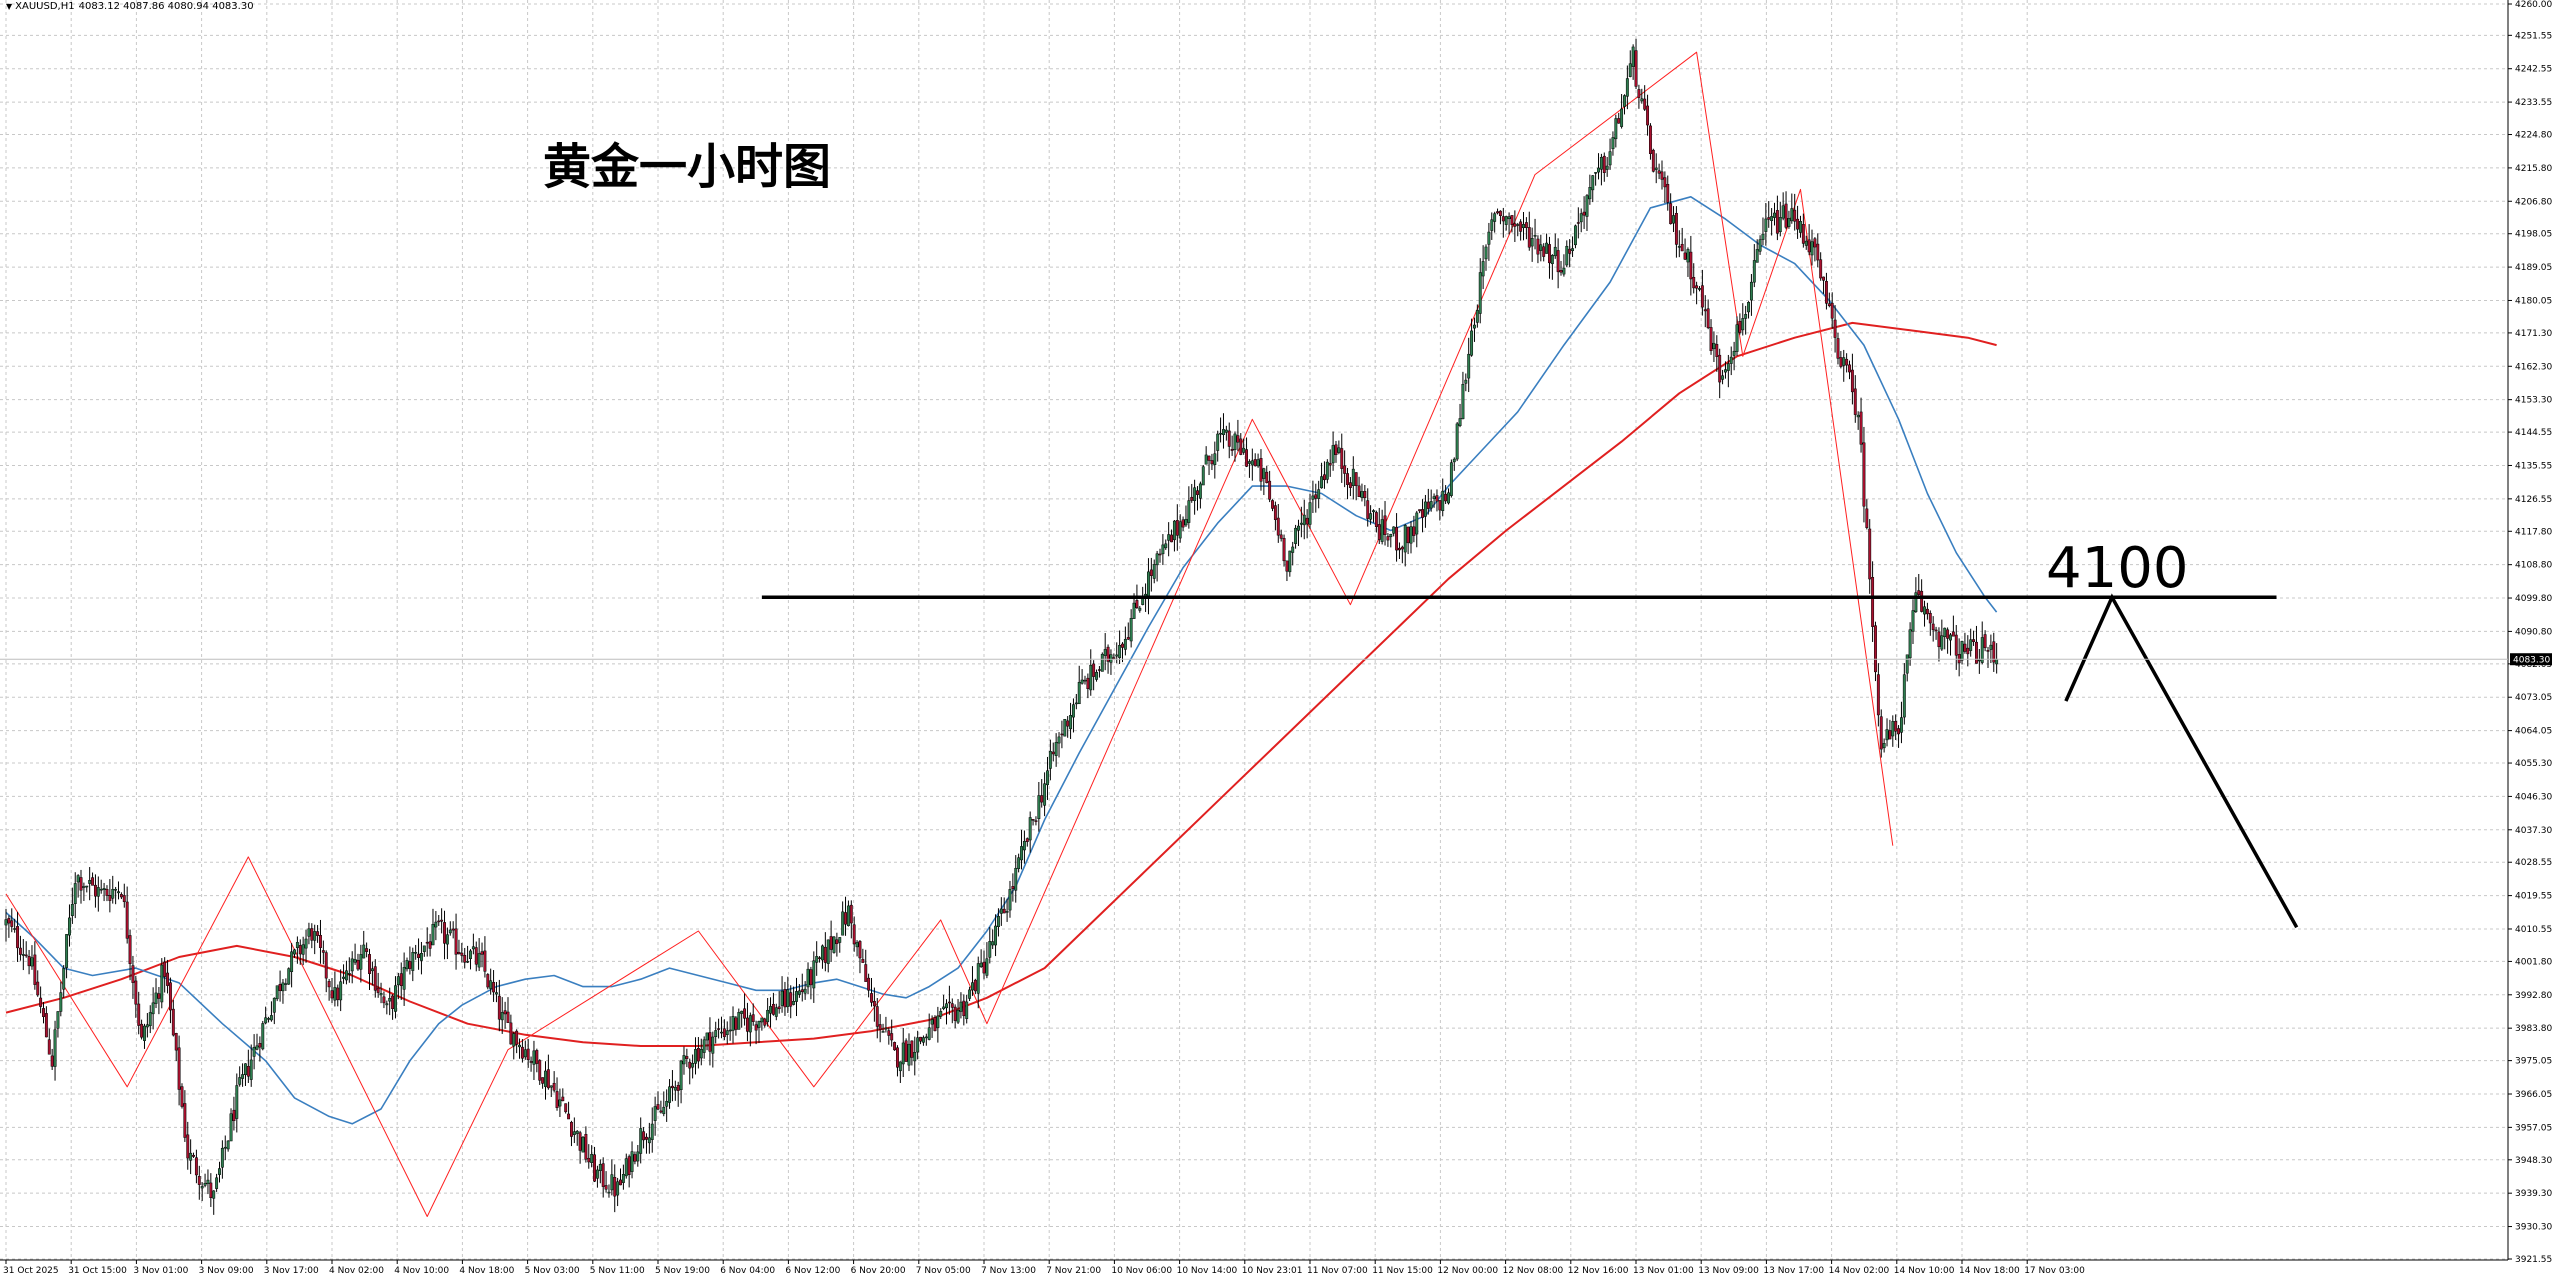 The image size is (2560, 1286). I want to click on x-tick-label: 11 Nov 07:00, so click(1337, 1271).